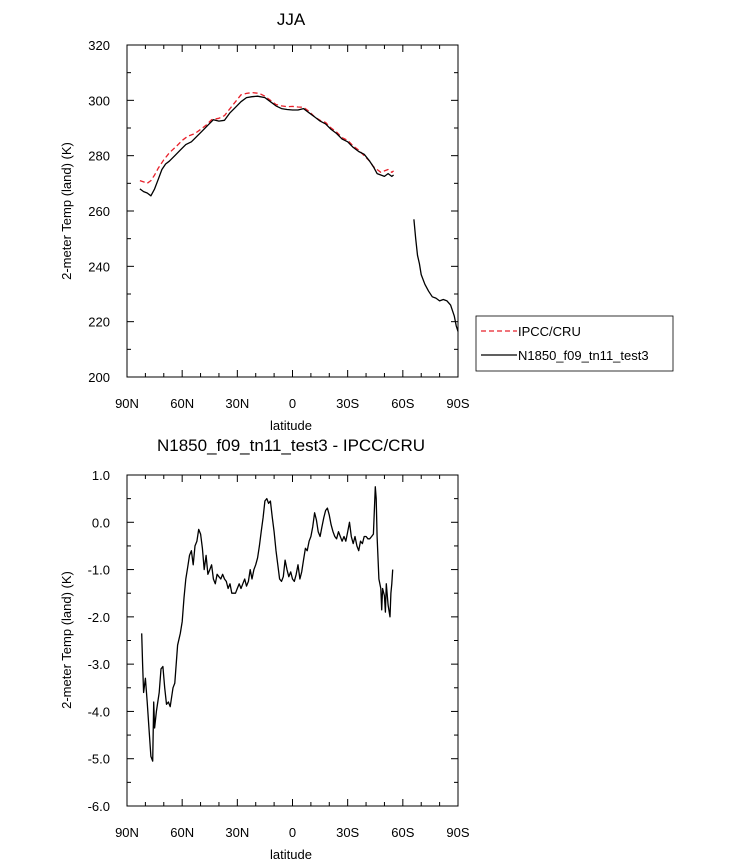 Image resolution: width=733 pixels, height=865 pixels. Describe the element at coordinates (101, 475) in the screenshot. I see `y-tick-label: 1.0` at that location.